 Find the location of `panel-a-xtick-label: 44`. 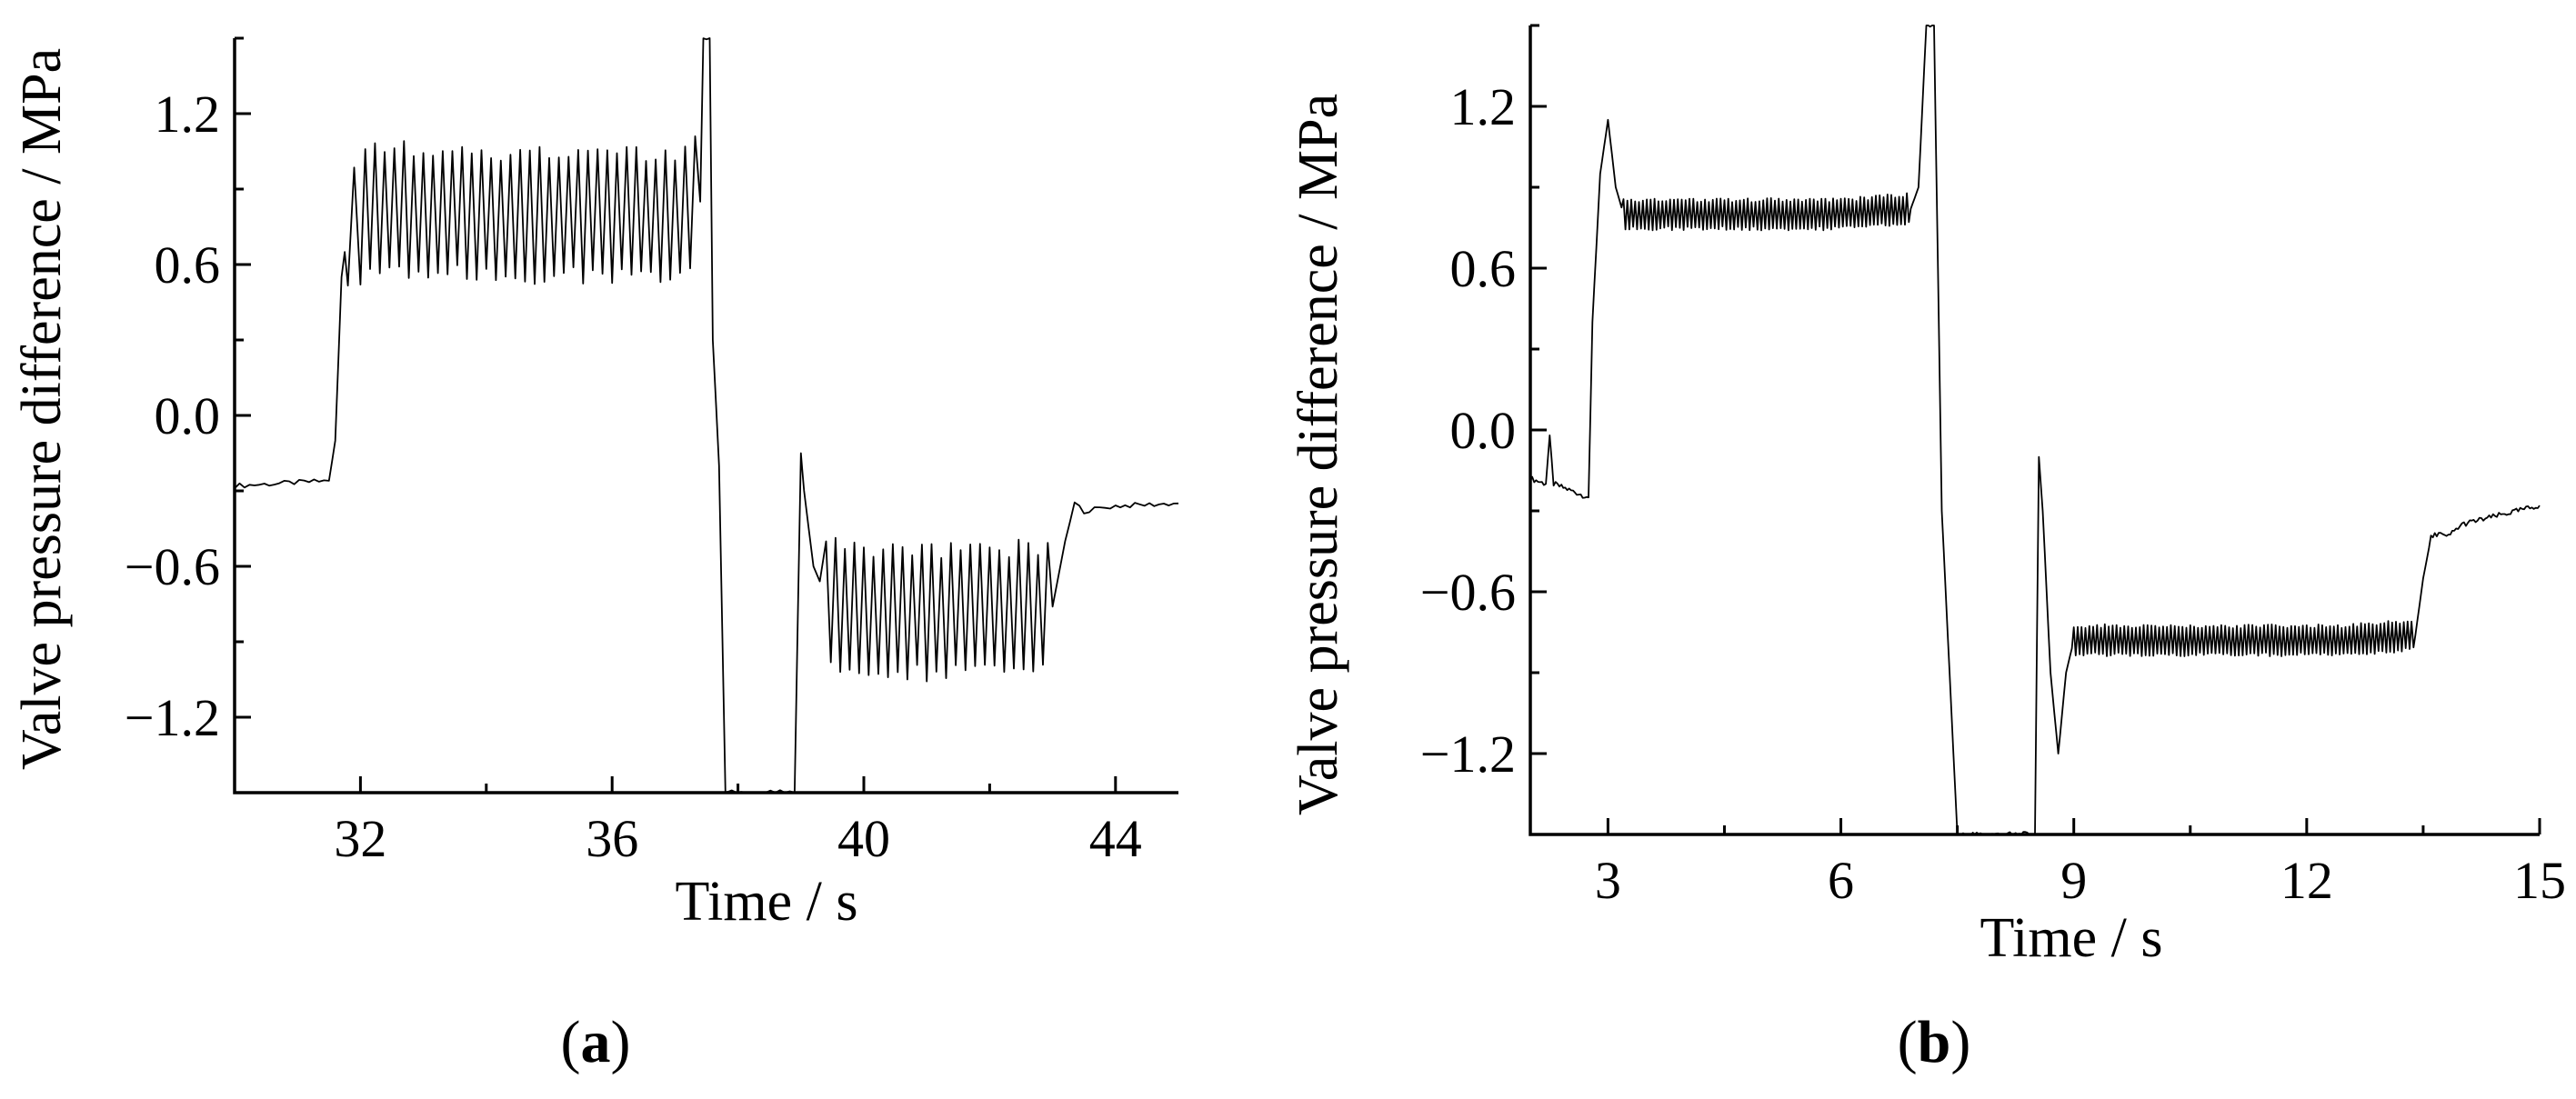

panel-a-xtick-label: 44 is located at coordinates (1115, 839).